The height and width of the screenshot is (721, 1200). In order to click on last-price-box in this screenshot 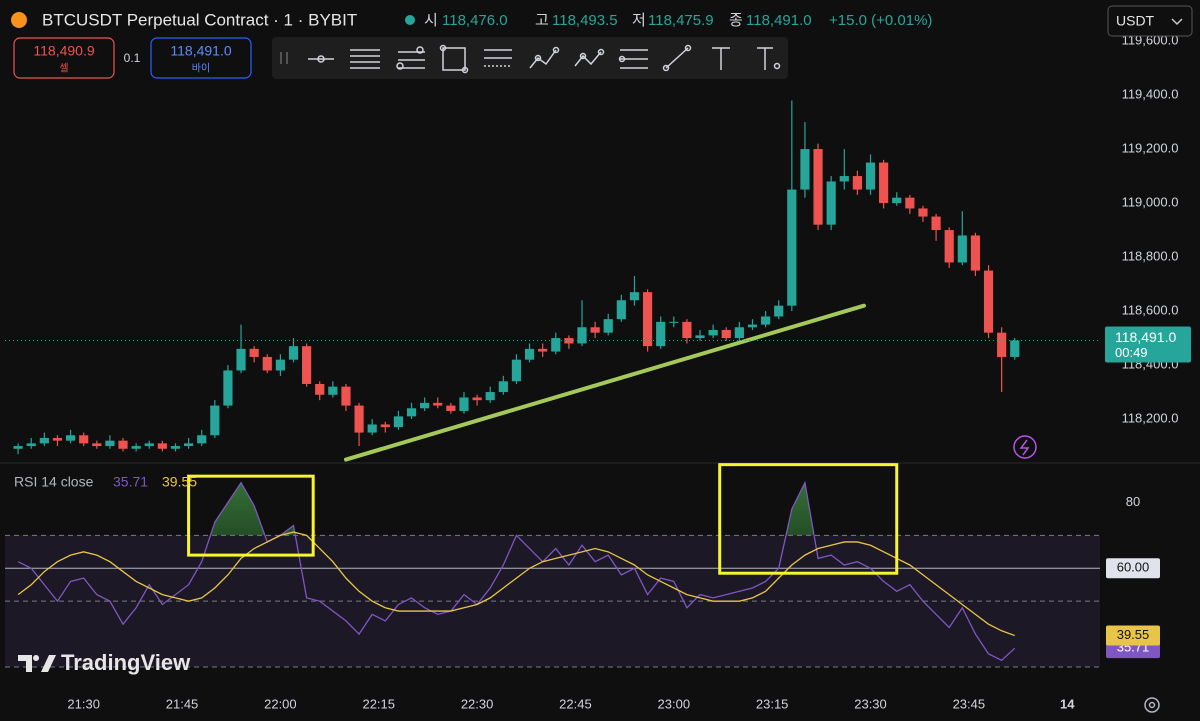, I will do `click(1148, 344)`.